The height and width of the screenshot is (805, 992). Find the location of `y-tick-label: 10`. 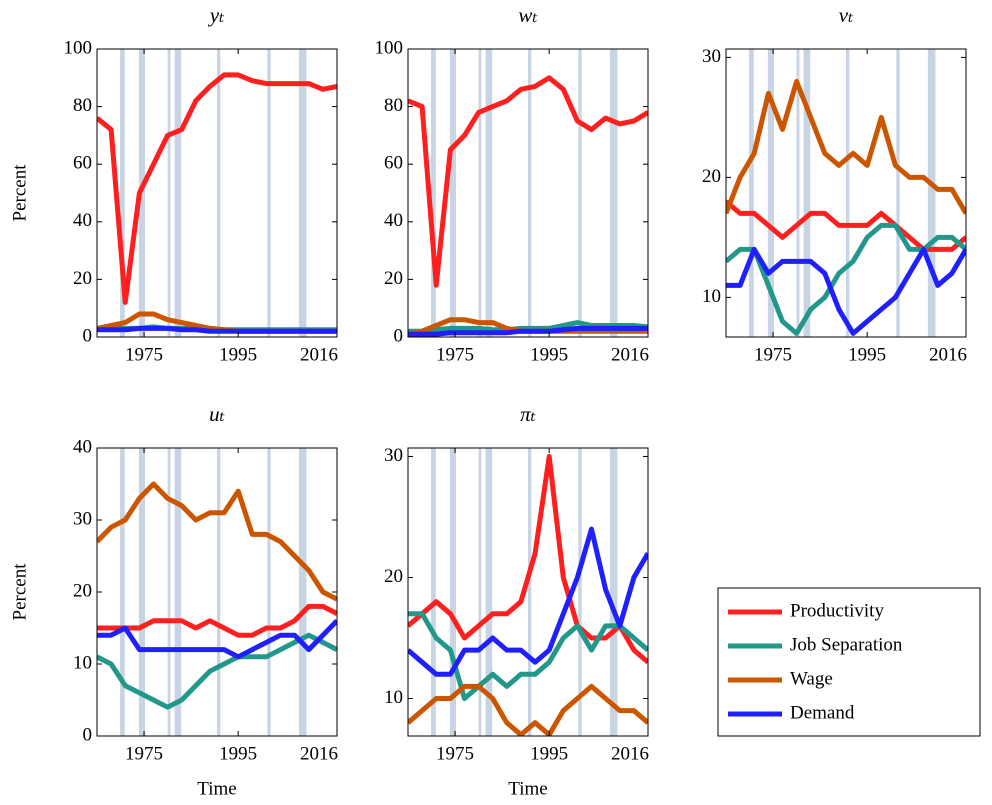

y-tick-label: 10 is located at coordinates (82, 662).